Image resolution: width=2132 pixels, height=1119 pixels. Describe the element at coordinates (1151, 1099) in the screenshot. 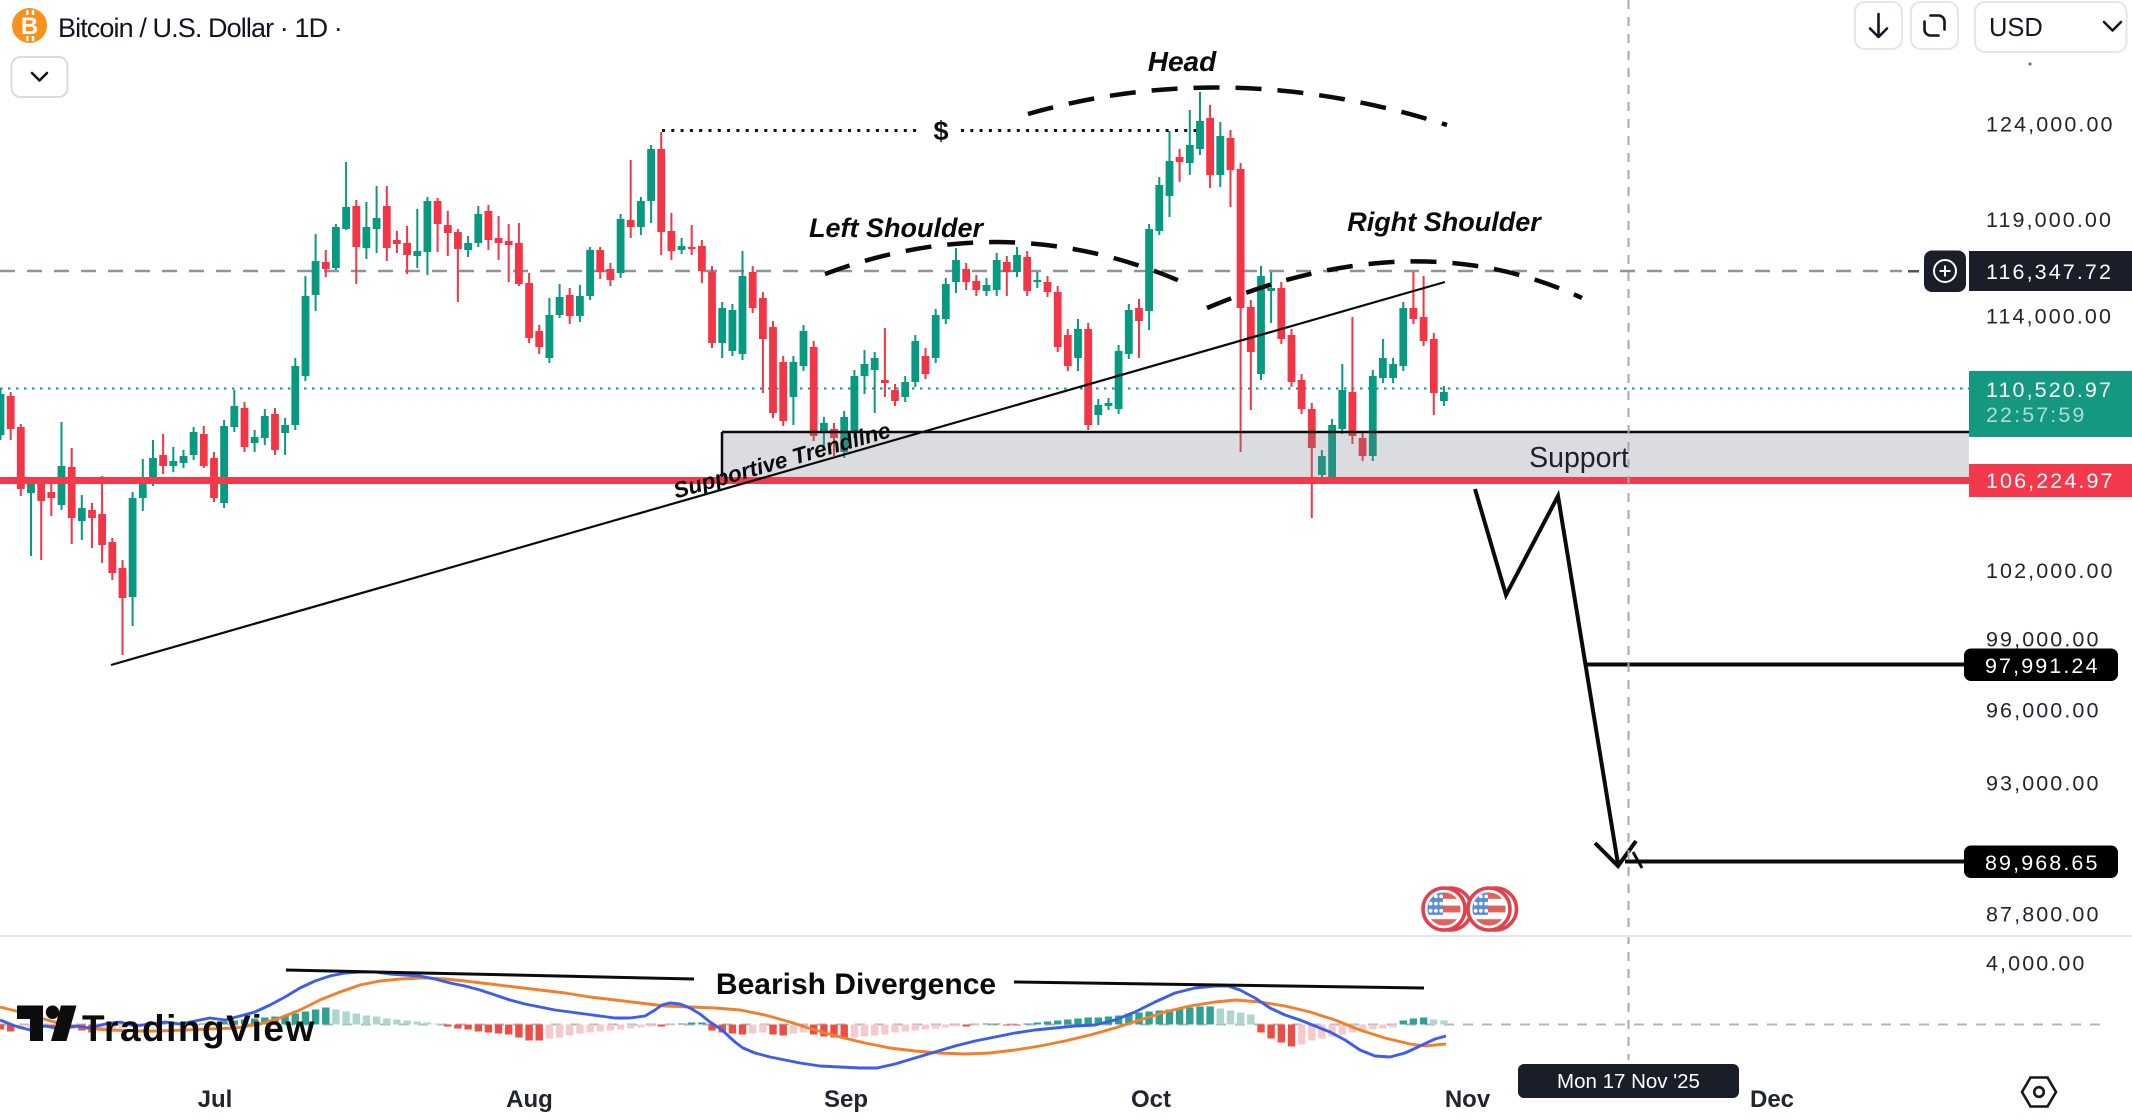

I see `svg-text: Oct` at that location.